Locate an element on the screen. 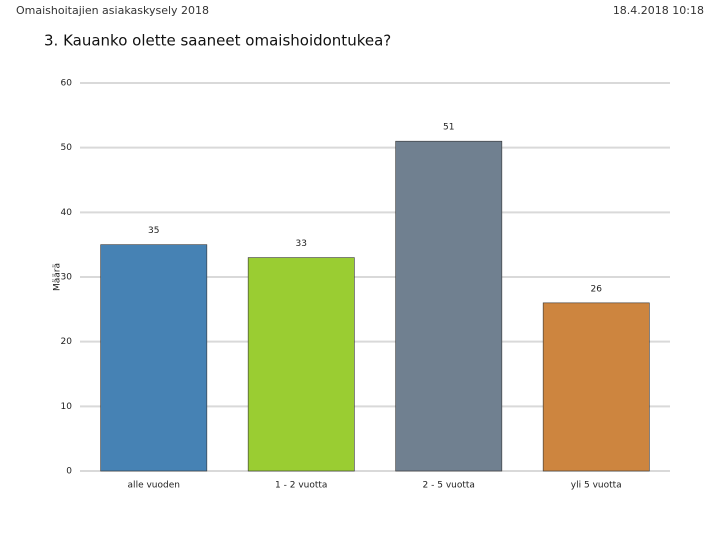 The image size is (720, 540). x-tick-label: 1 - 2 vuotta is located at coordinates (301, 486).